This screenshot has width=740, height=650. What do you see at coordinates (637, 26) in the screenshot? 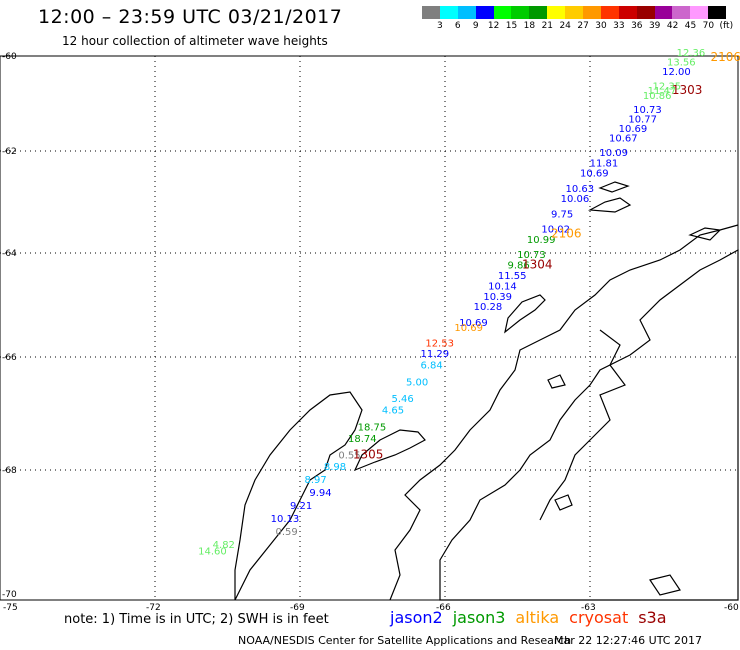
I see `colorbar-tick-label: 36` at bounding box center [637, 26].